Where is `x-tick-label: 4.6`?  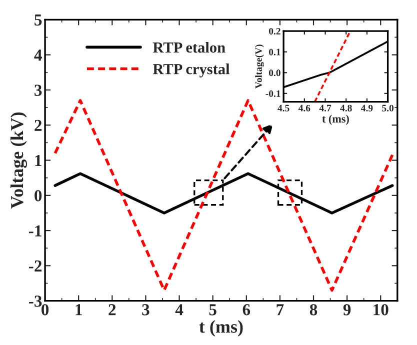
x-tick-label: 4.6 is located at coordinates (304, 108).